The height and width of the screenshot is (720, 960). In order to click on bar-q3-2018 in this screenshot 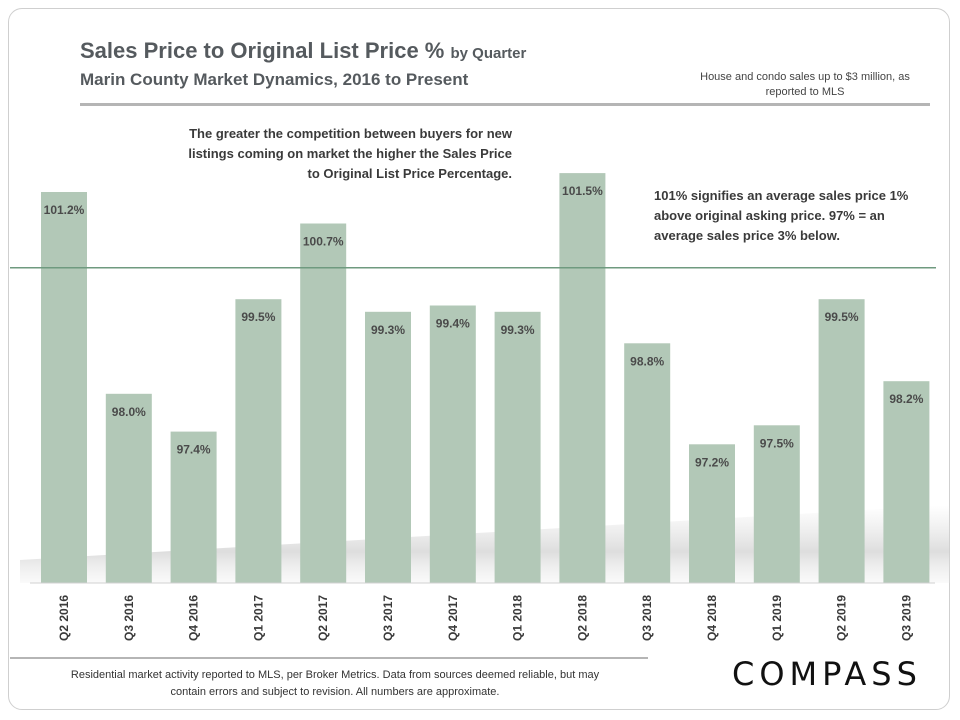, I will do `click(647, 463)`.